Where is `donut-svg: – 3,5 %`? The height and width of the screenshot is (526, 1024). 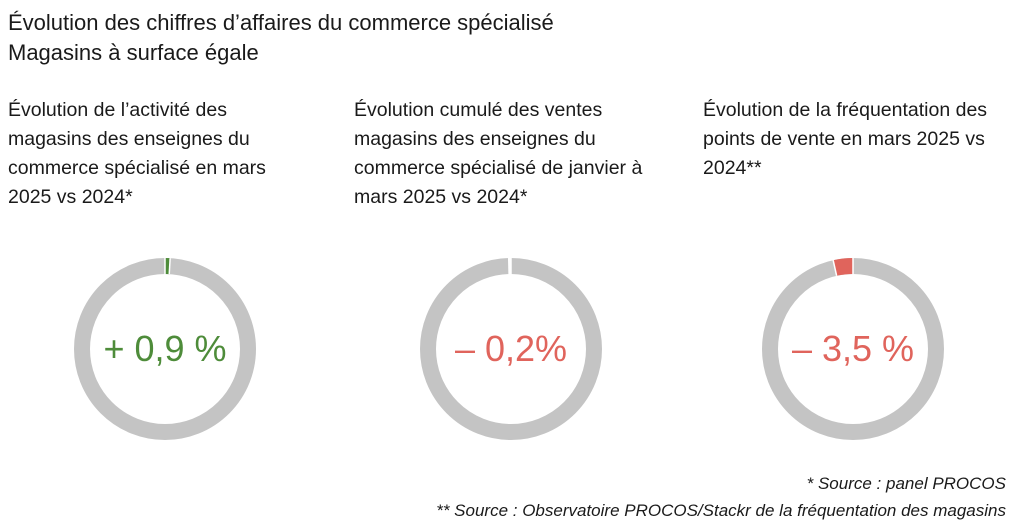 donut-svg: – 3,5 % is located at coordinates (853, 349).